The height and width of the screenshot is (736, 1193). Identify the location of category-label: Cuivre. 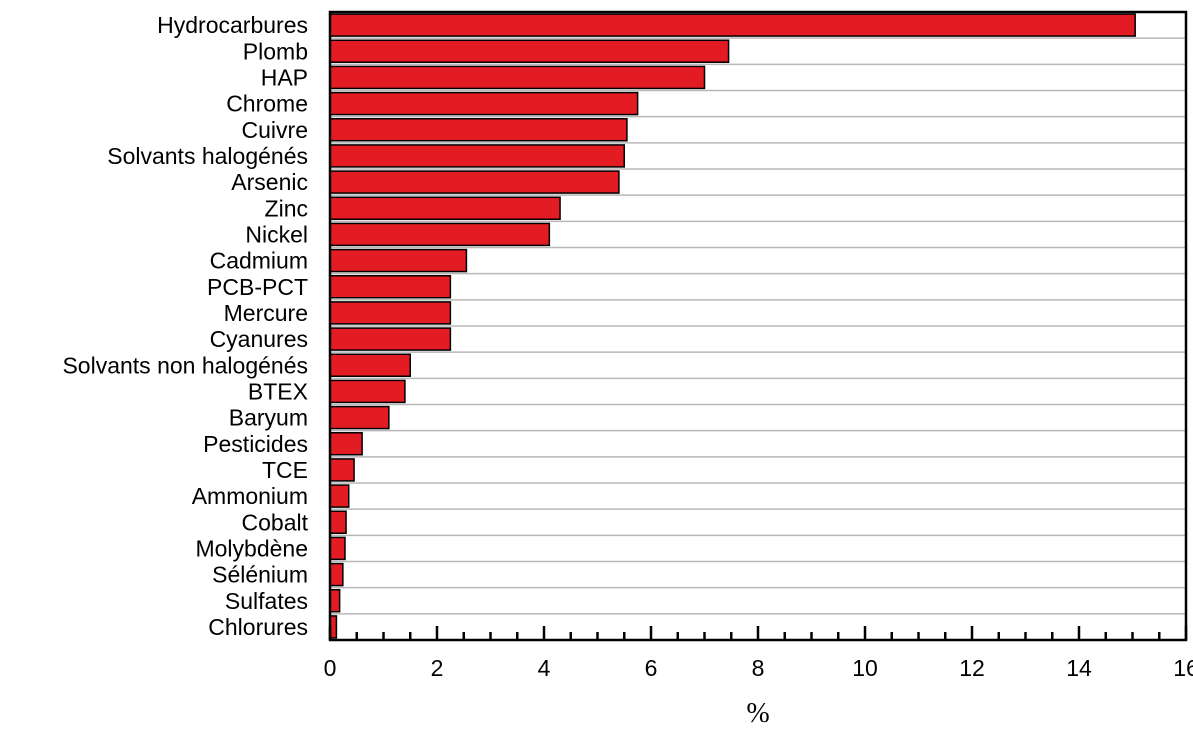
(275, 130).